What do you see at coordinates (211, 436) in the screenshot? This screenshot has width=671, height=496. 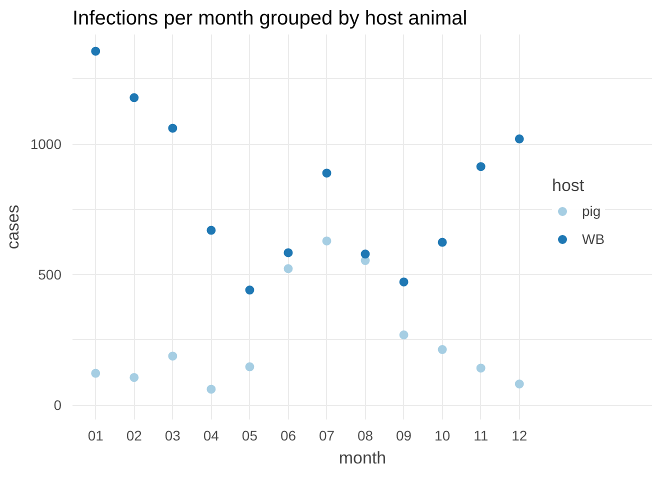 I see `x-tick-label: 04` at bounding box center [211, 436].